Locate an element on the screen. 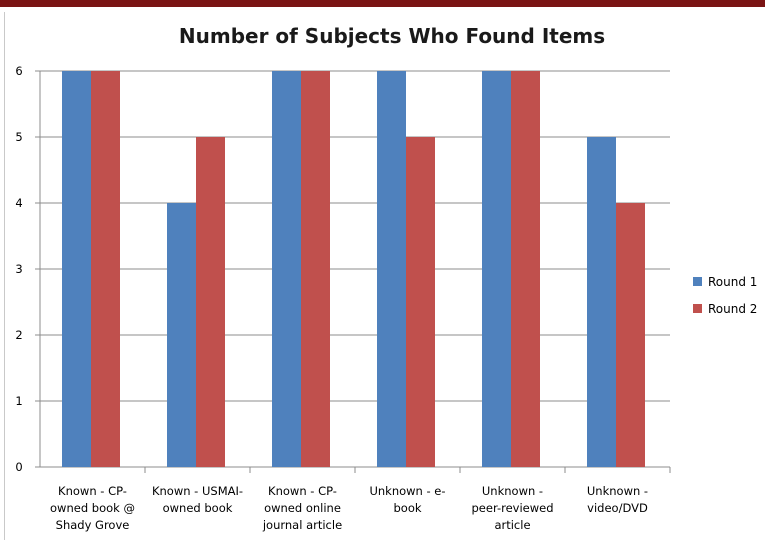  x-category-label: Known - USMAI- is located at coordinates (197, 491).